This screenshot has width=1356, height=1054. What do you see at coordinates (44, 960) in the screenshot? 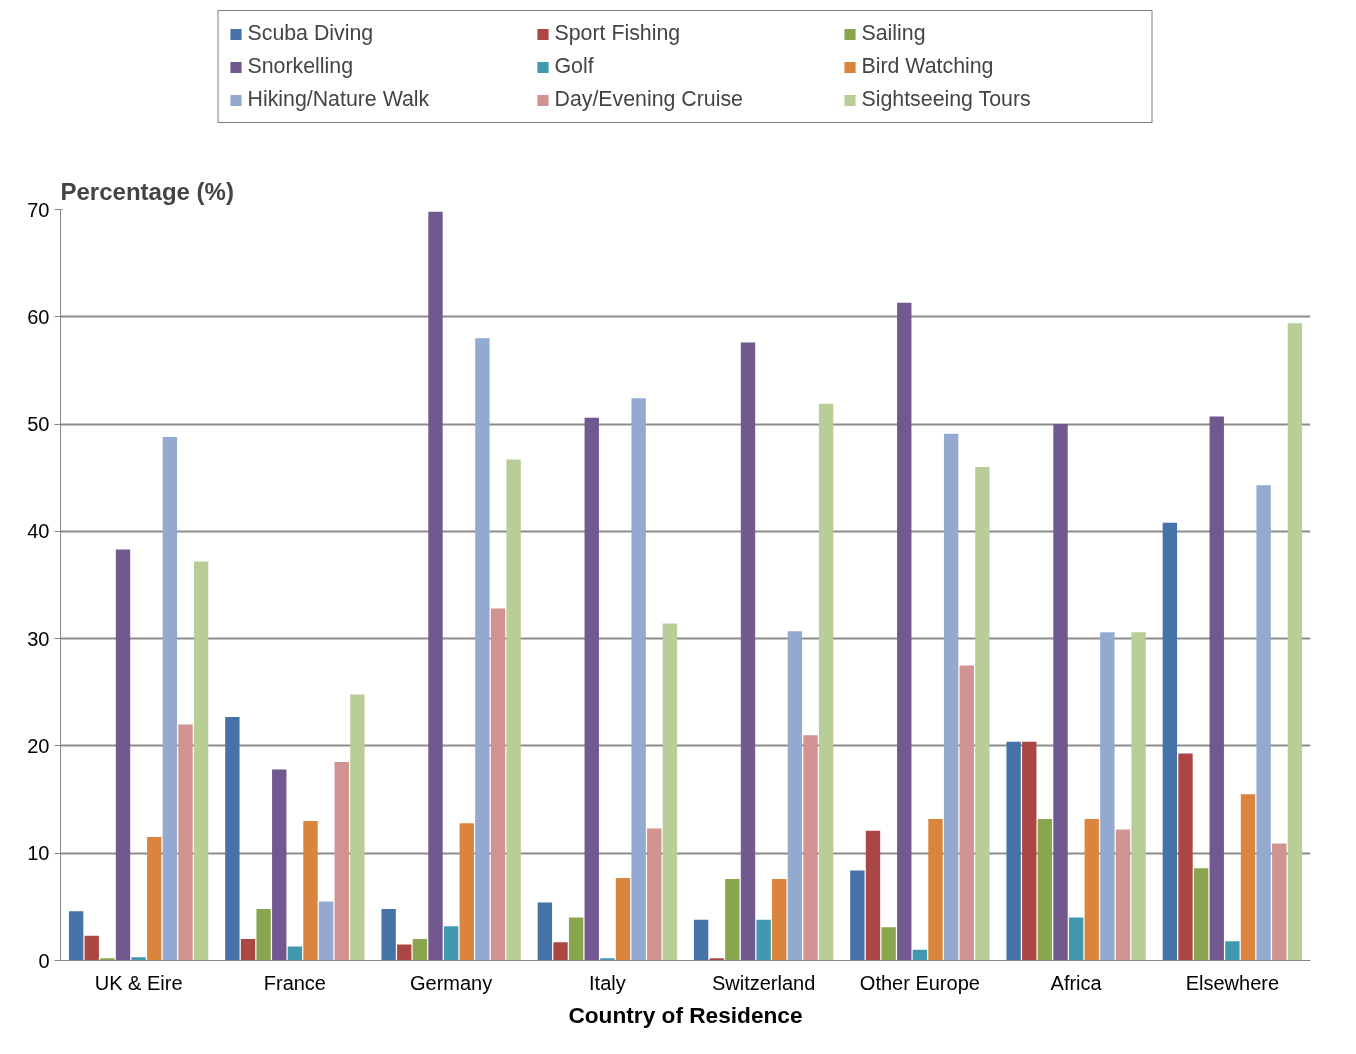
I see `y-tick-label: 0` at bounding box center [44, 960].